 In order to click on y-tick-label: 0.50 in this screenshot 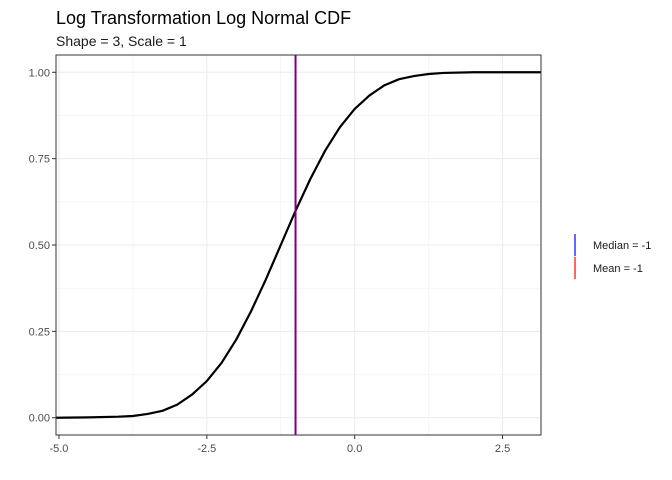, I will do `click(39, 246)`.